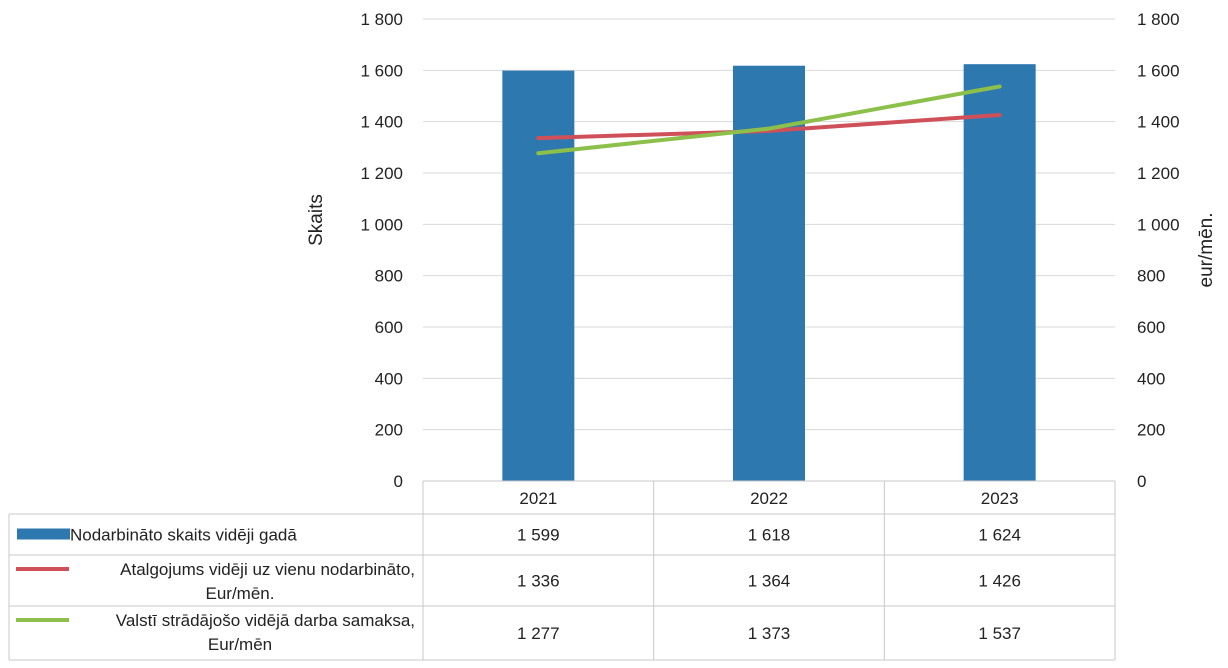  Describe the element at coordinates (999, 535) in the screenshot. I see `data-label: 1 624` at that location.